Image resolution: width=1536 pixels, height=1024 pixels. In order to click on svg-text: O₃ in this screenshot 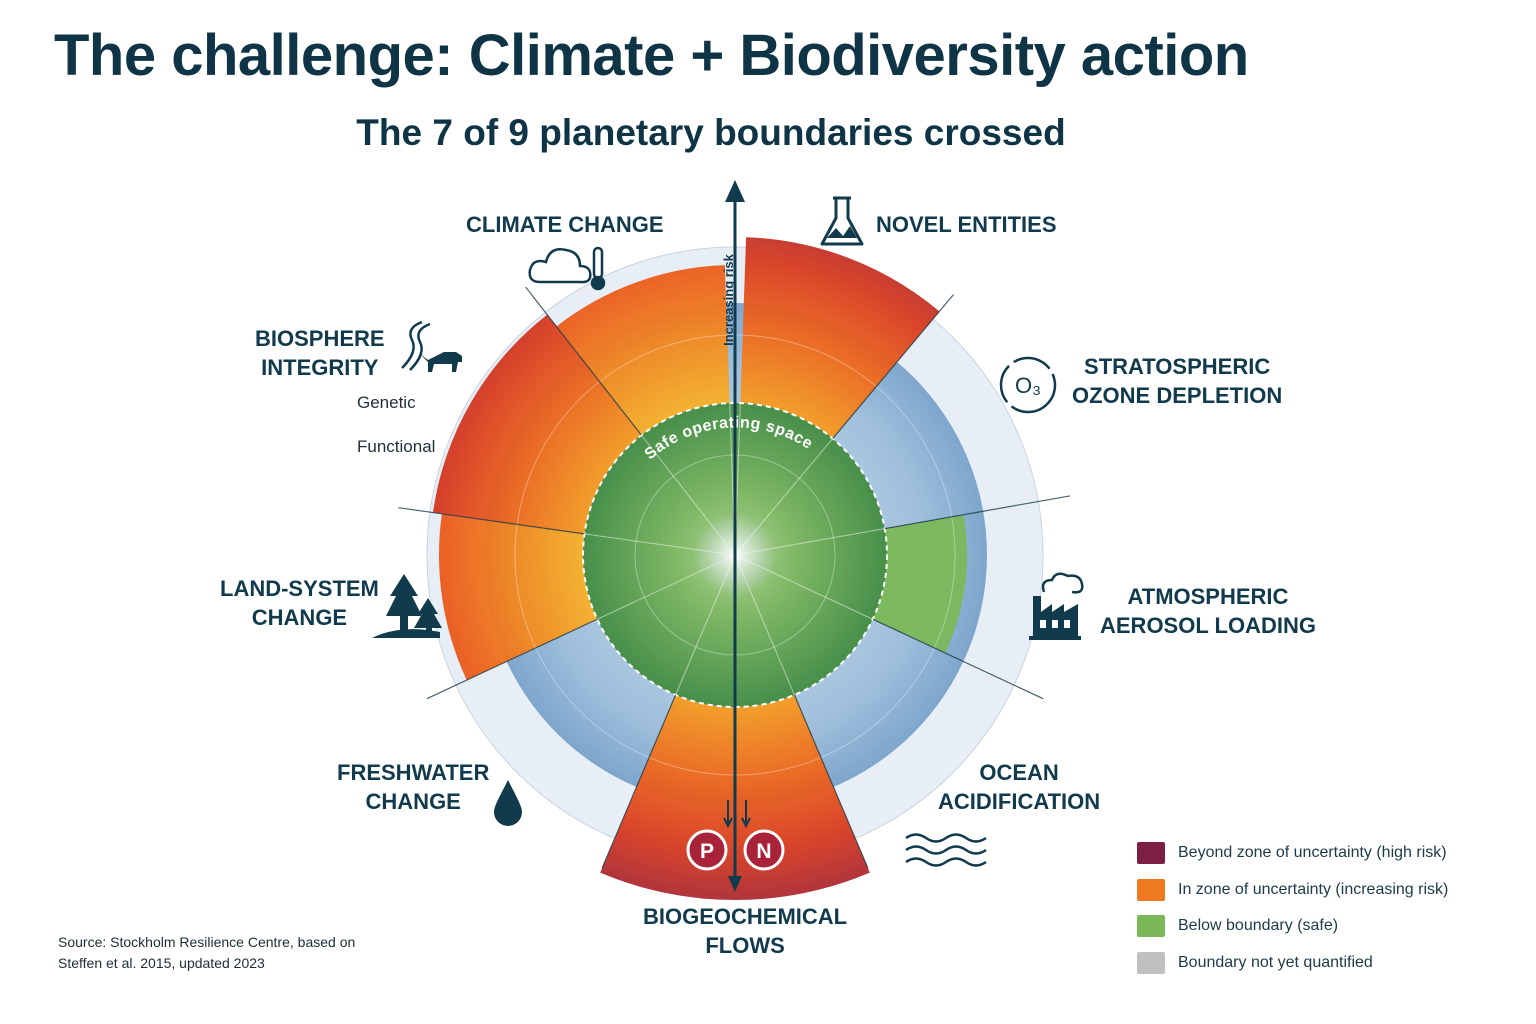, I will do `click(1028, 385)`.